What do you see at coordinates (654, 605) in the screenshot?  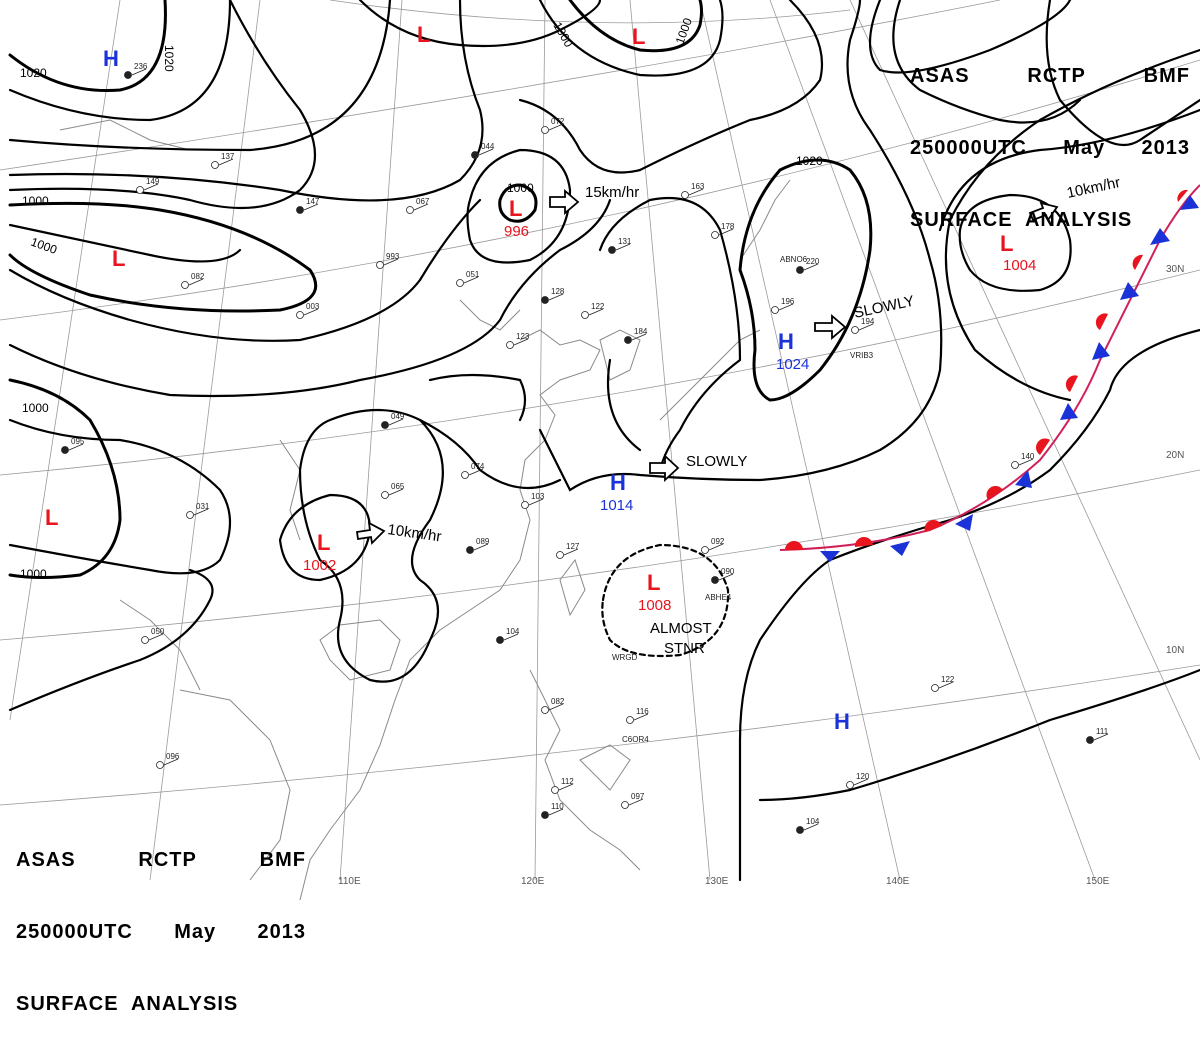 I see `low-pressure-value: 1008` at bounding box center [654, 605].